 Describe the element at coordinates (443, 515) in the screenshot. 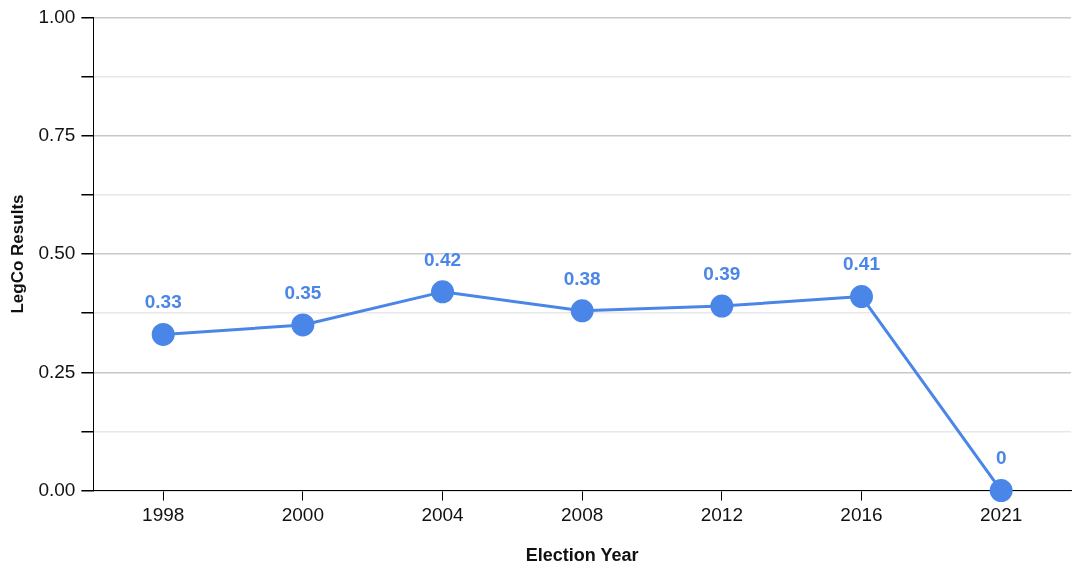

I see `x-tick-label: 2004` at that location.